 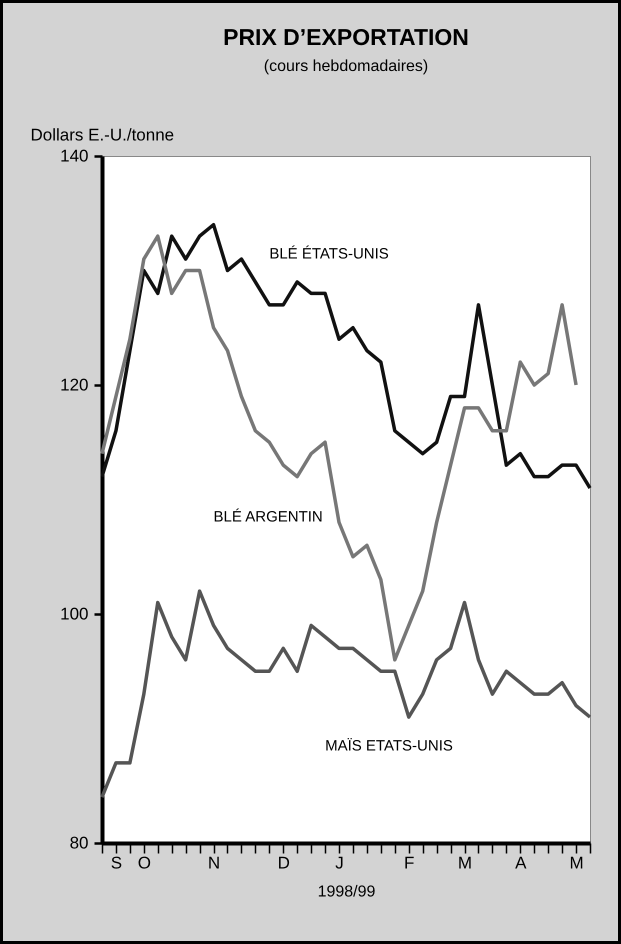 What do you see at coordinates (346, 66) in the screenshot?
I see `chart-subtitle: (cours hebdomadaires)` at bounding box center [346, 66].